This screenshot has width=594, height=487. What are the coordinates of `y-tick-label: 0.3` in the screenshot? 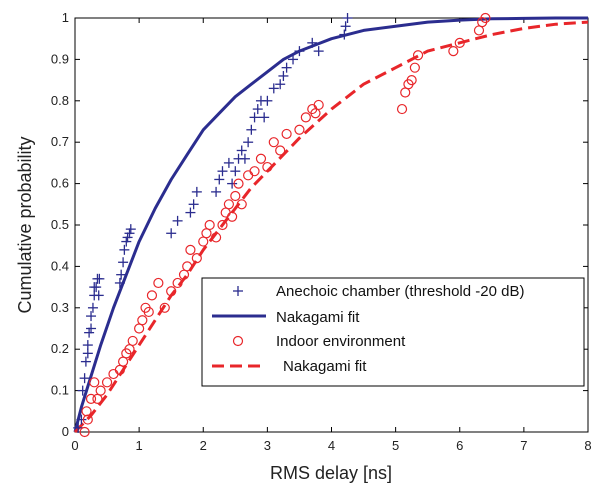 It's located at (60, 307).